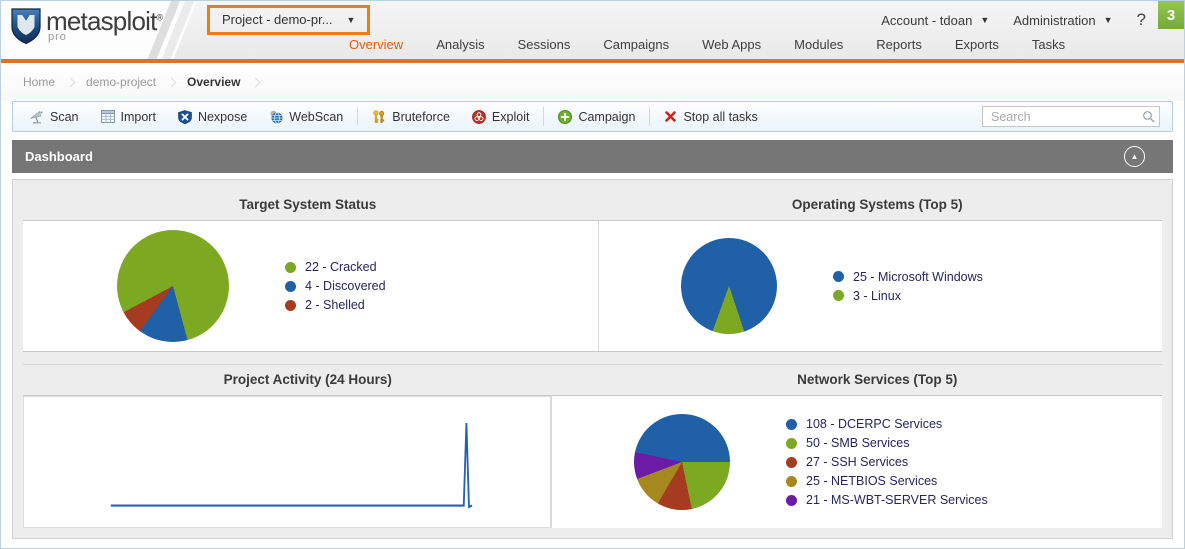 The image size is (1185, 549). I want to click on tab-web-apps: Web Apps, so click(732, 44).